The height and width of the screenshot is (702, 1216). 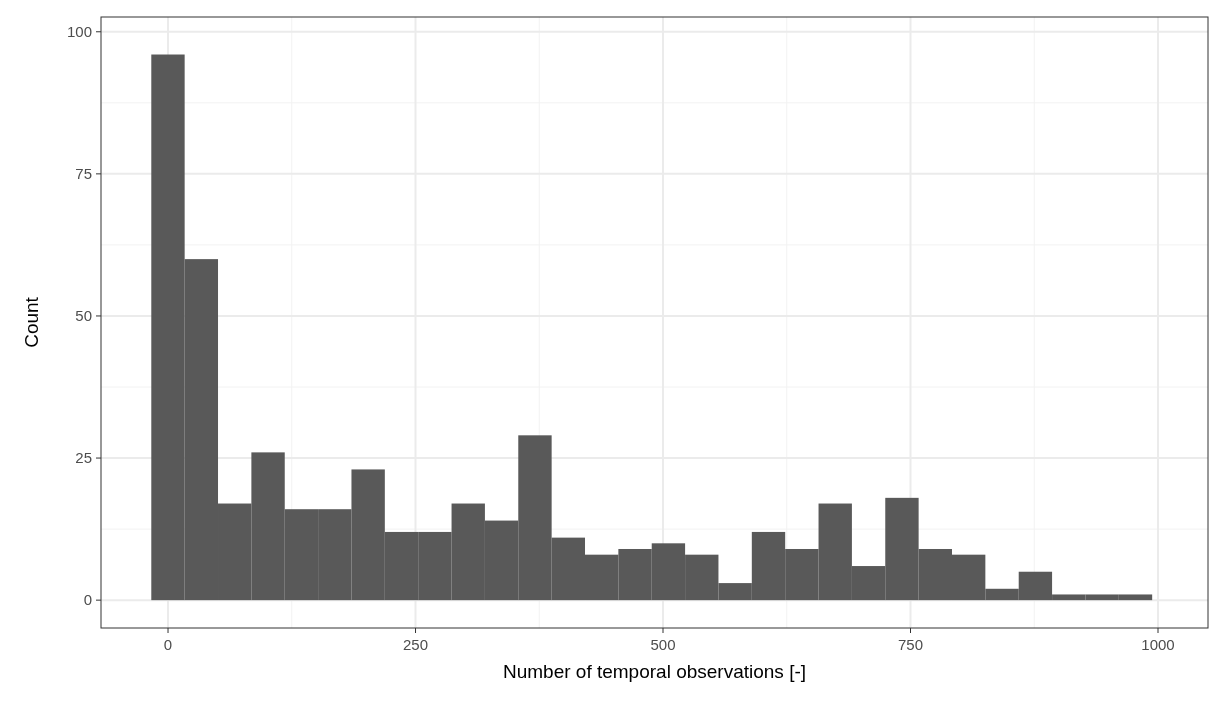 What do you see at coordinates (83, 173) in the screenshot?
I see `y-tick-label: 75` at bounding box center [83, 173].